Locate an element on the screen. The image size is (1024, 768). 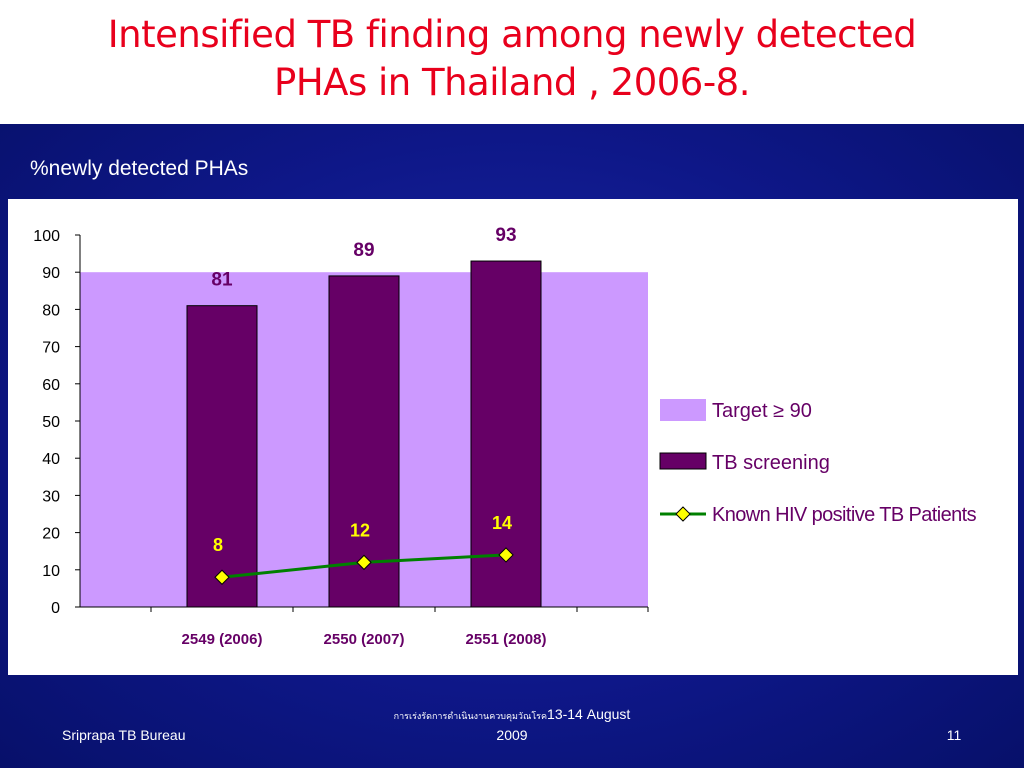
line-value-label: 12 is located at coordinates (360, 530).